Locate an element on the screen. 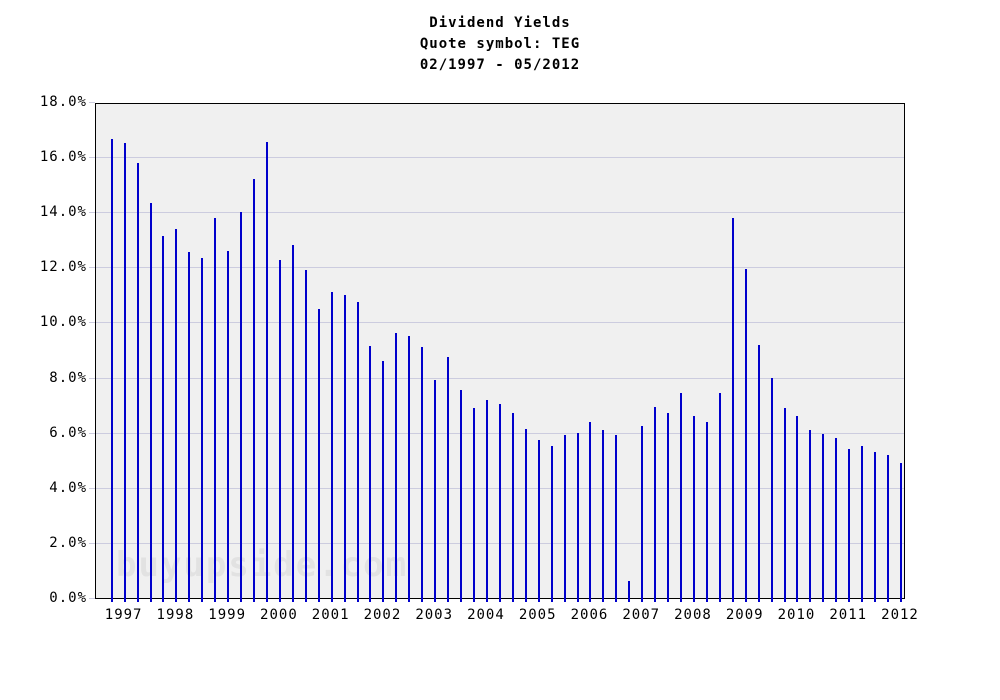 This screenshot has height=700, width=1000. x-axis-label: 2006 is located at coordinates (589, 615).